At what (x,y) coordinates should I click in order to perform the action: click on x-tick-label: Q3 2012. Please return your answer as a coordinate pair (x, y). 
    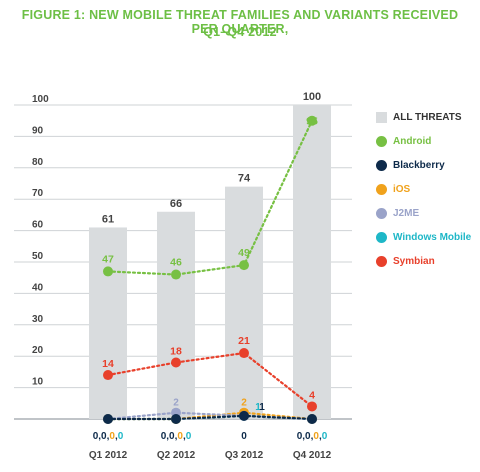
    Looking at the image, I should click on (244, 455).